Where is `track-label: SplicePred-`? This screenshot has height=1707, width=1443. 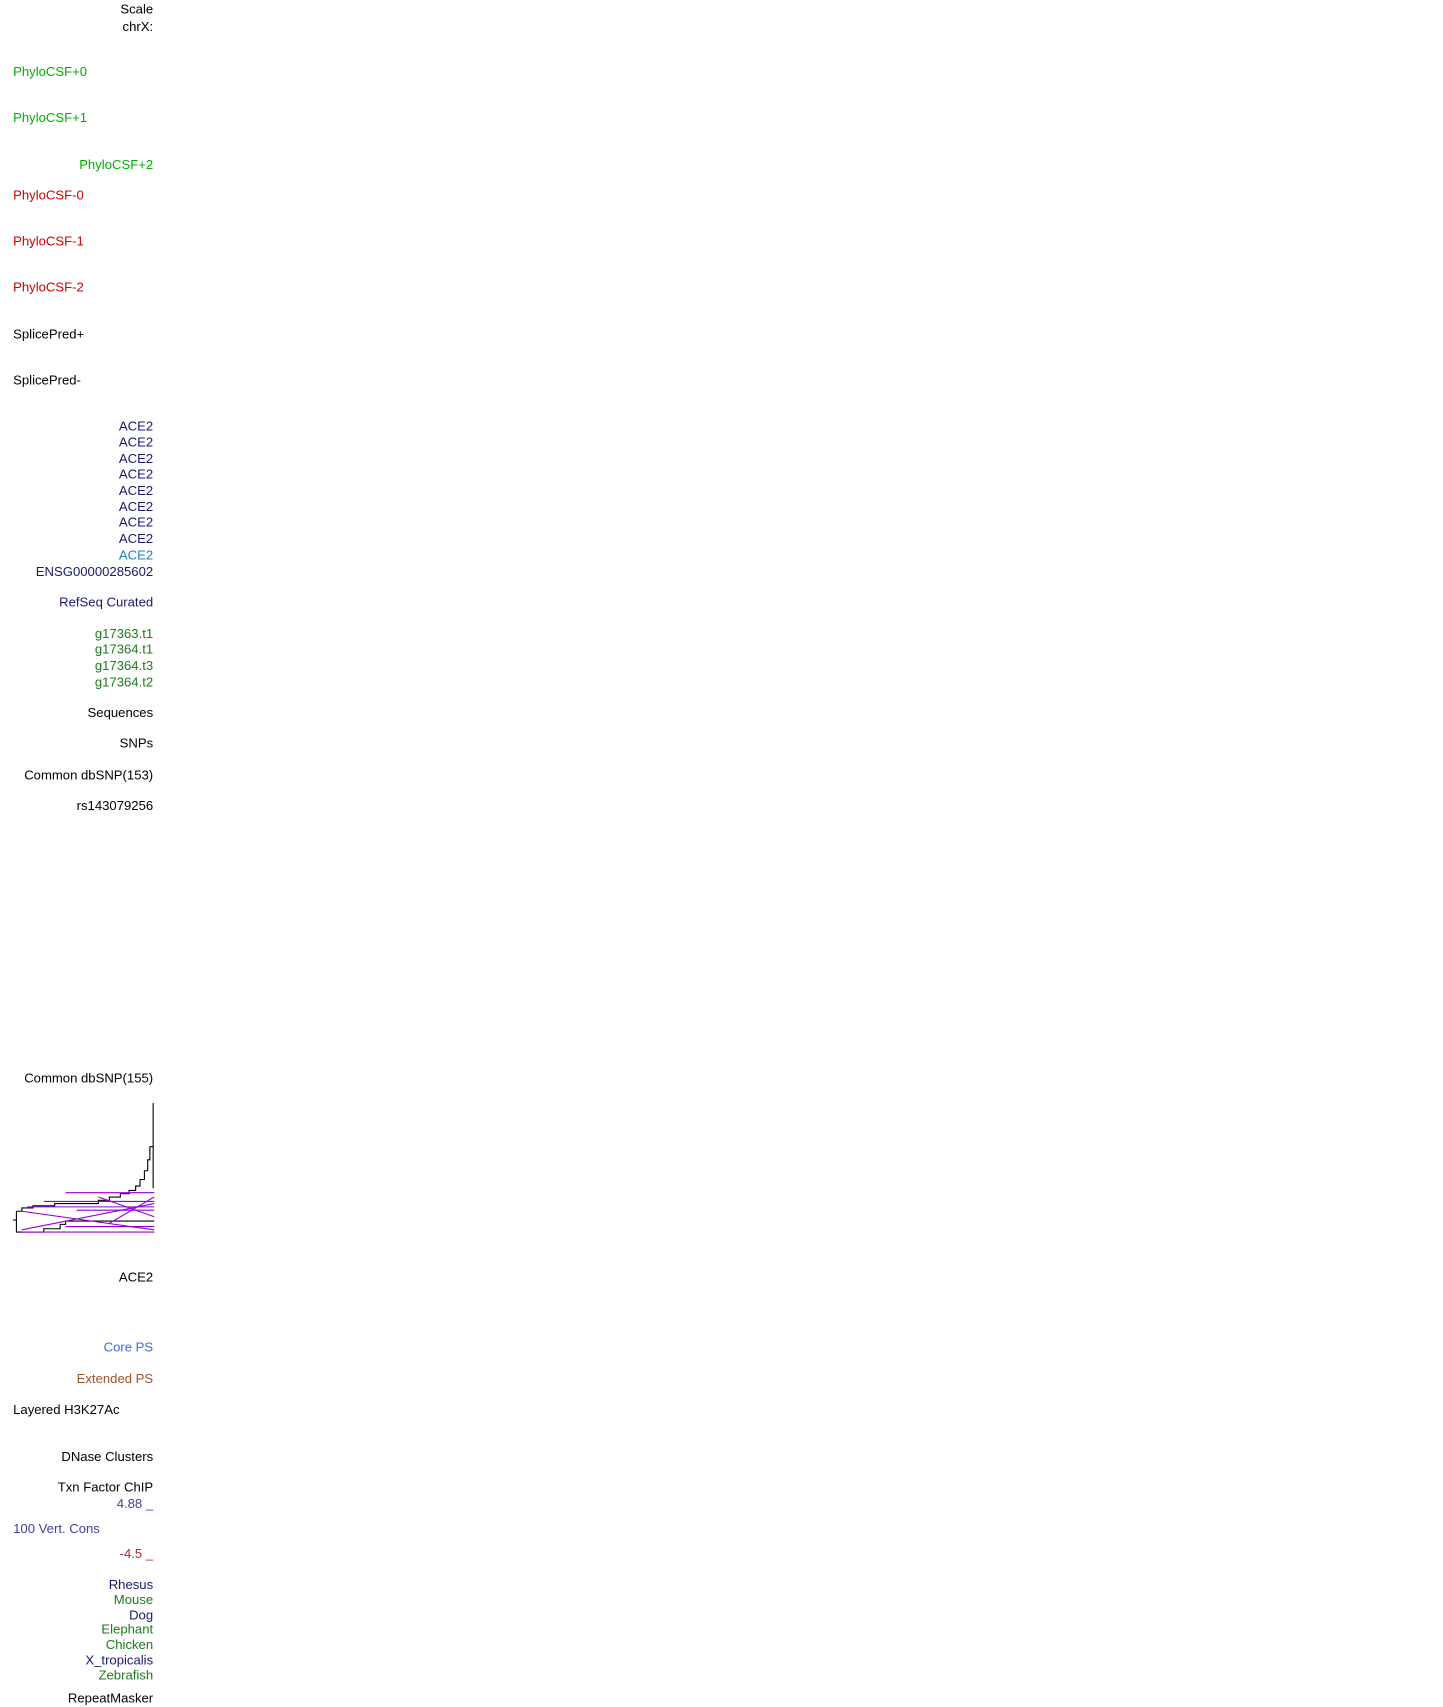 track-label: SplicePred- is located at coordinates (47, 379).